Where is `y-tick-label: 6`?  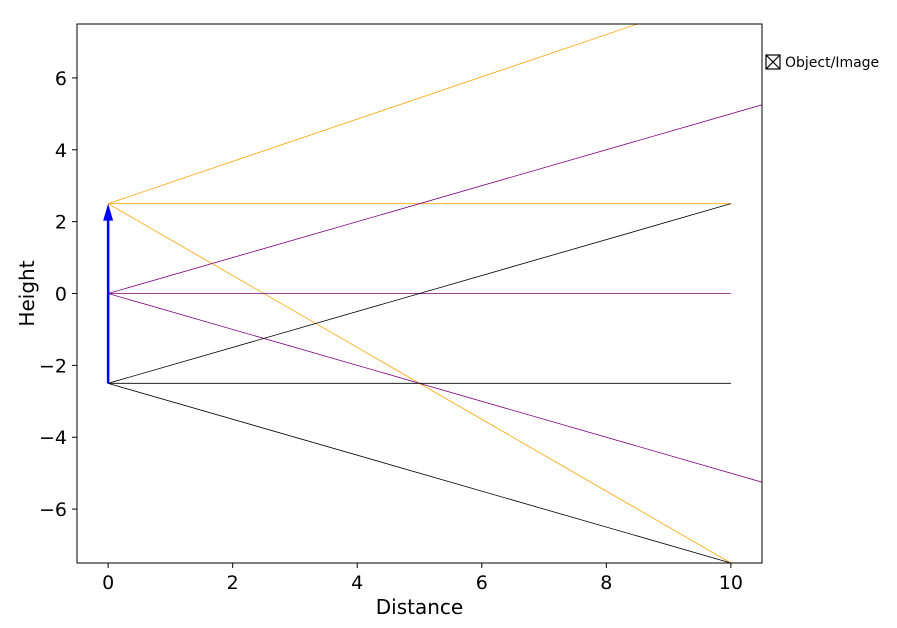 y-tick-label: 6 is located at coordinates (61, 79).